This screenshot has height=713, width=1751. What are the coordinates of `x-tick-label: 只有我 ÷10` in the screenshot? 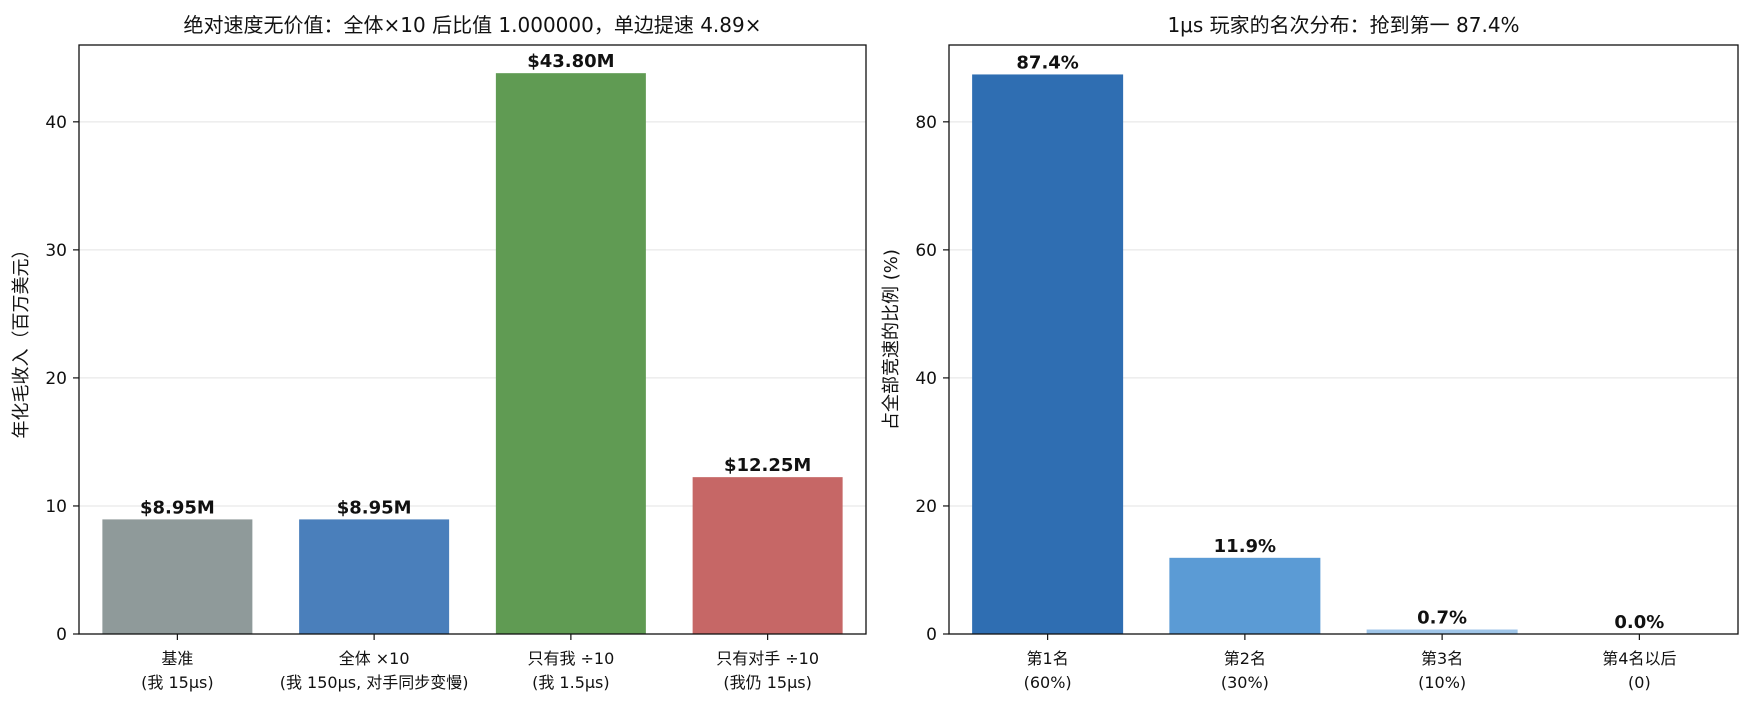 It's located at (570, 658).